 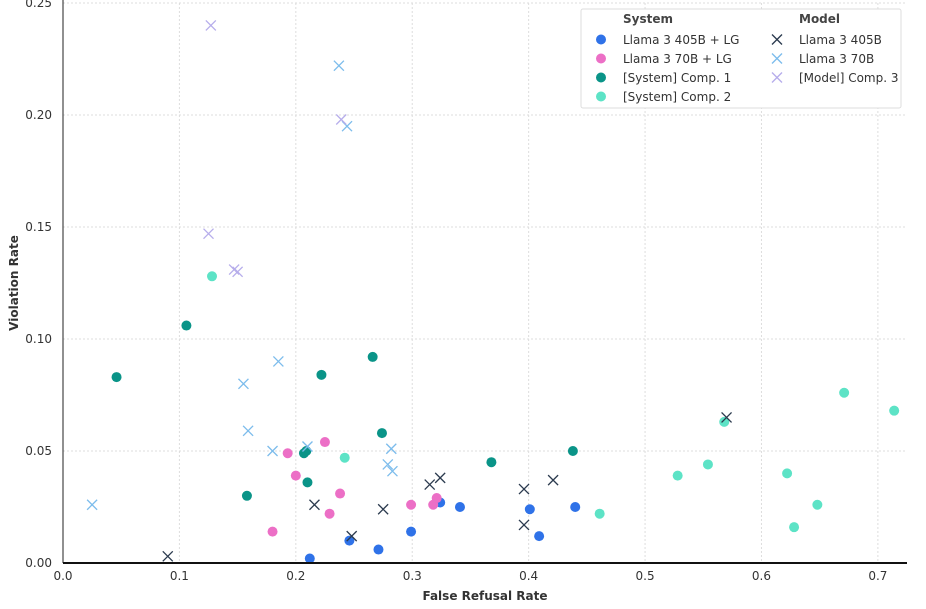 I want to click on x-tick-label: 0.1, so click(x=179, y=576).